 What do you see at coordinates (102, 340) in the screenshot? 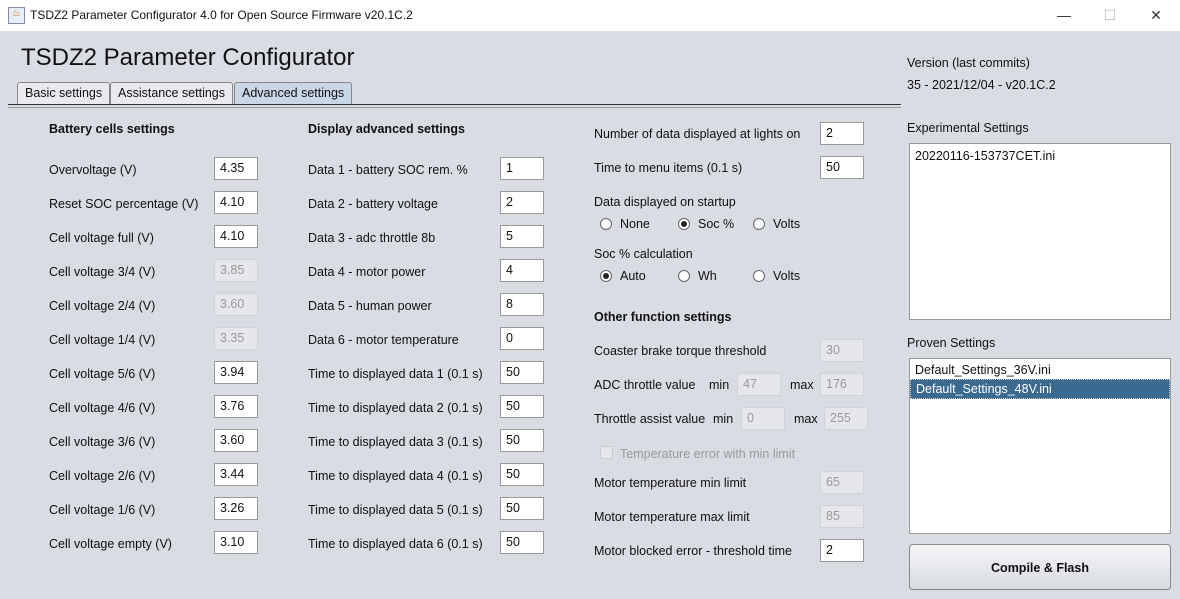
I see `battery-row-label: Cell voltage 1/4 (V)` at bounding box center [102, 340].